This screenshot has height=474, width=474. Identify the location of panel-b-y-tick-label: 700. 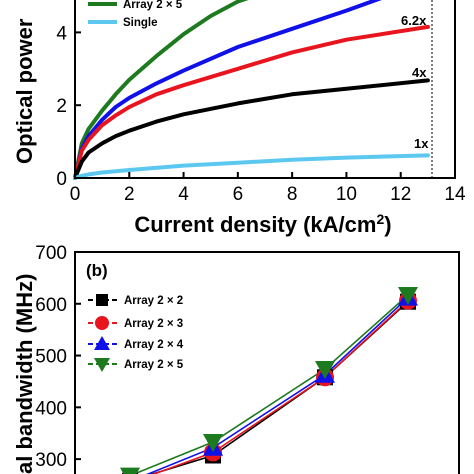
(51, 253).